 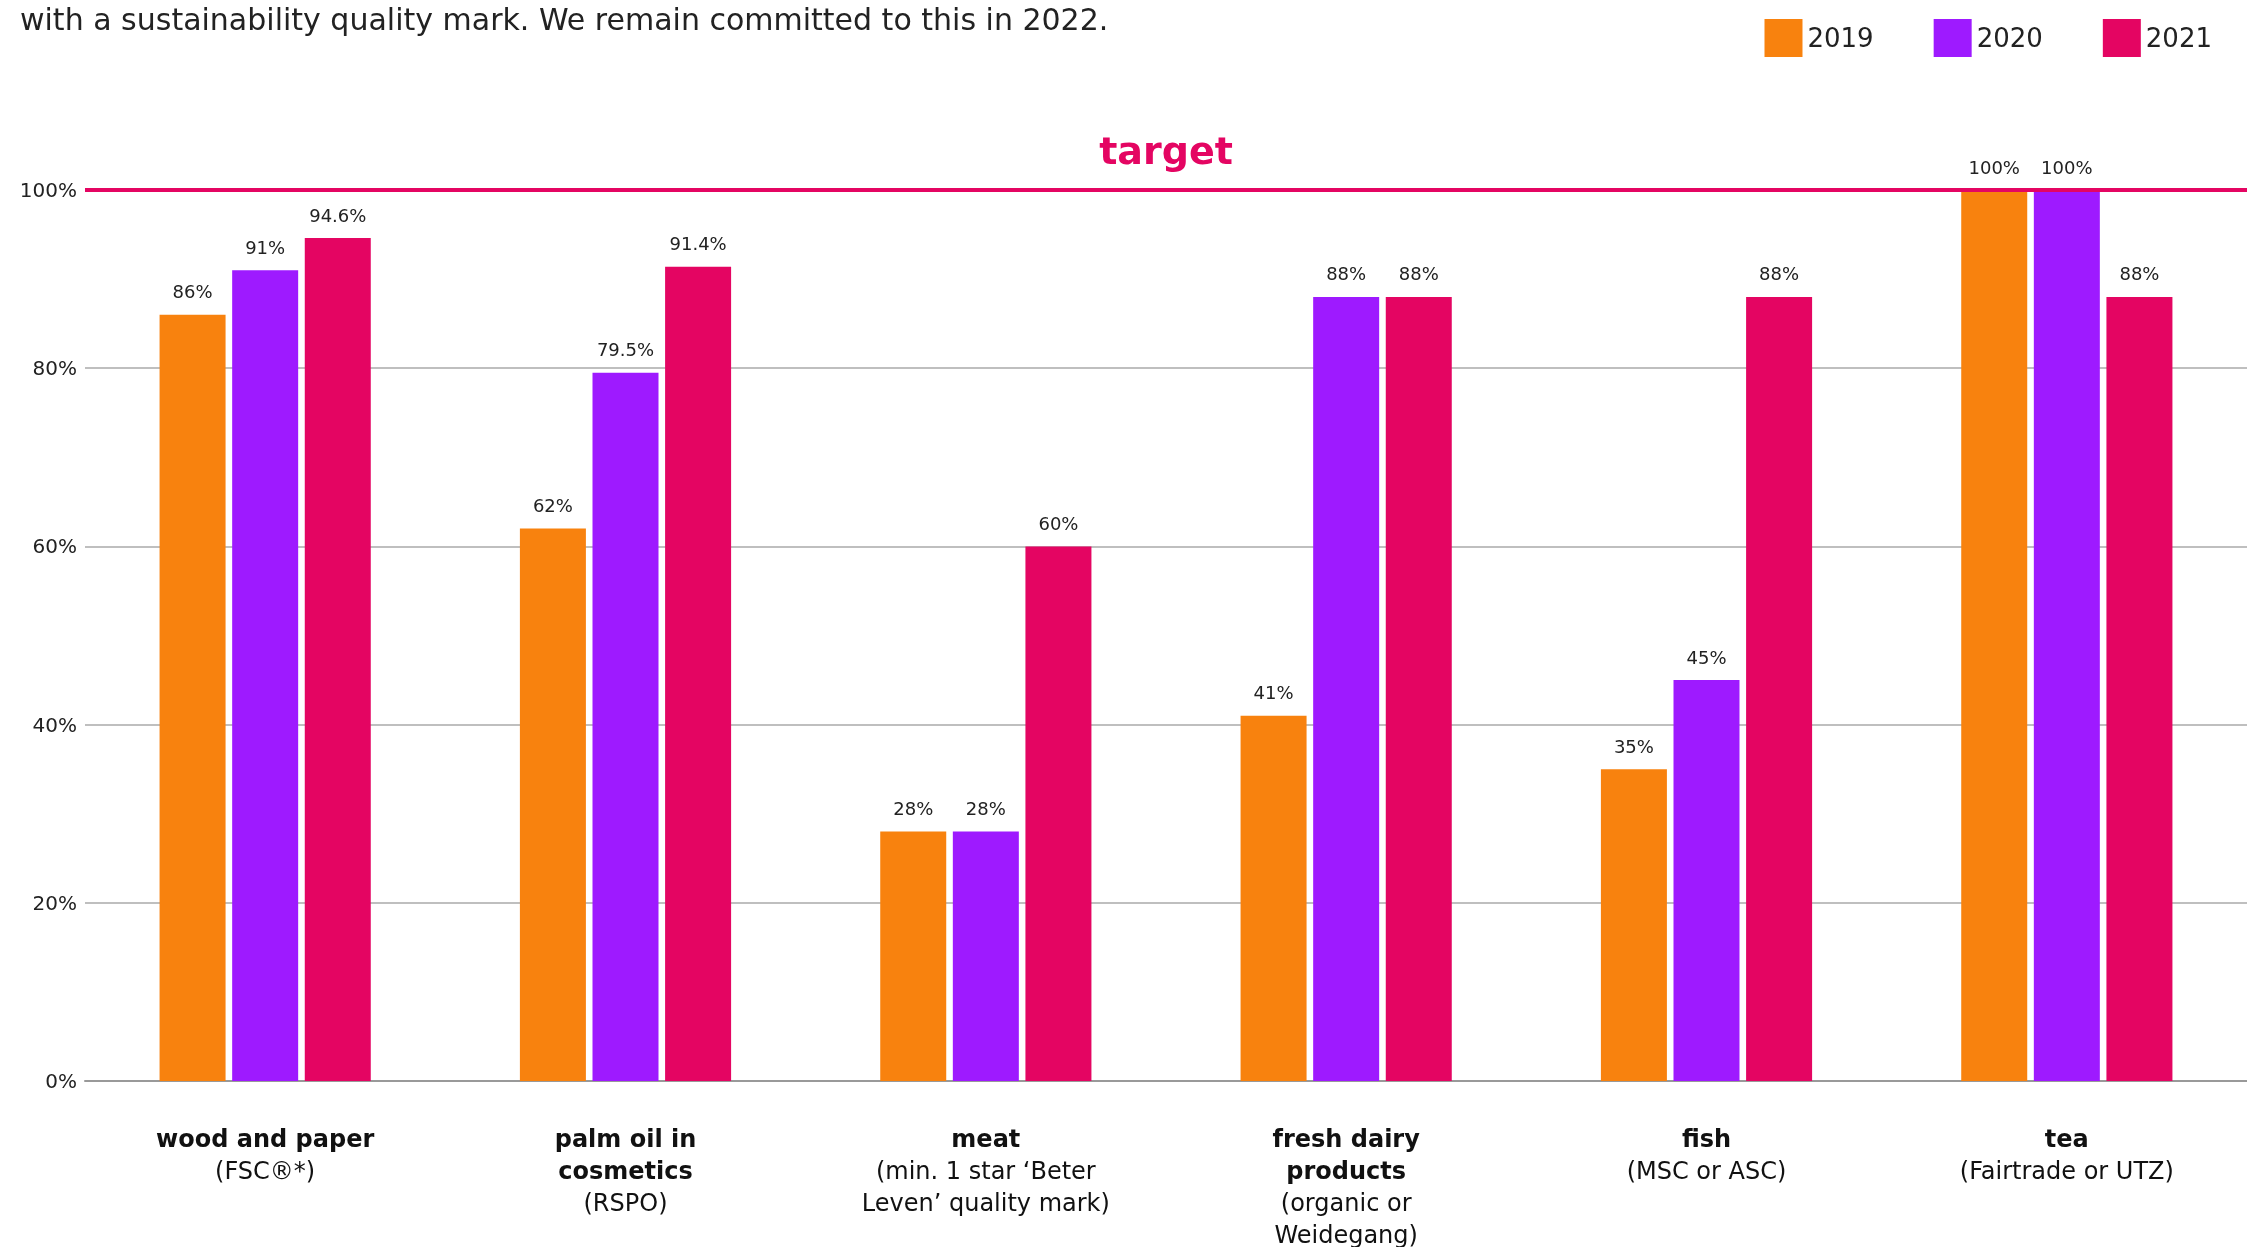 I want to click on text: with a sustainability quality mark. We remain committed to this in 2022., so click(x=564, y=19).